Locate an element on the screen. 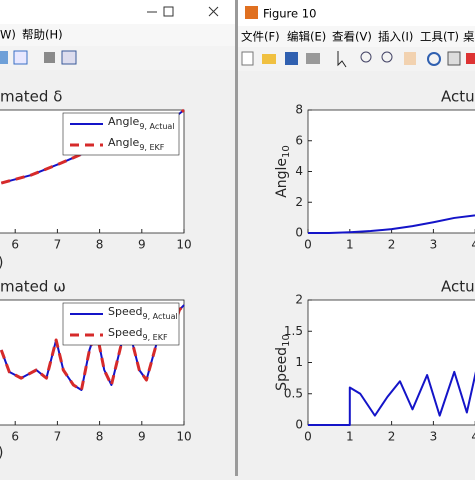  y-tick-label: 1.5 is located at coordinates (293, 331).